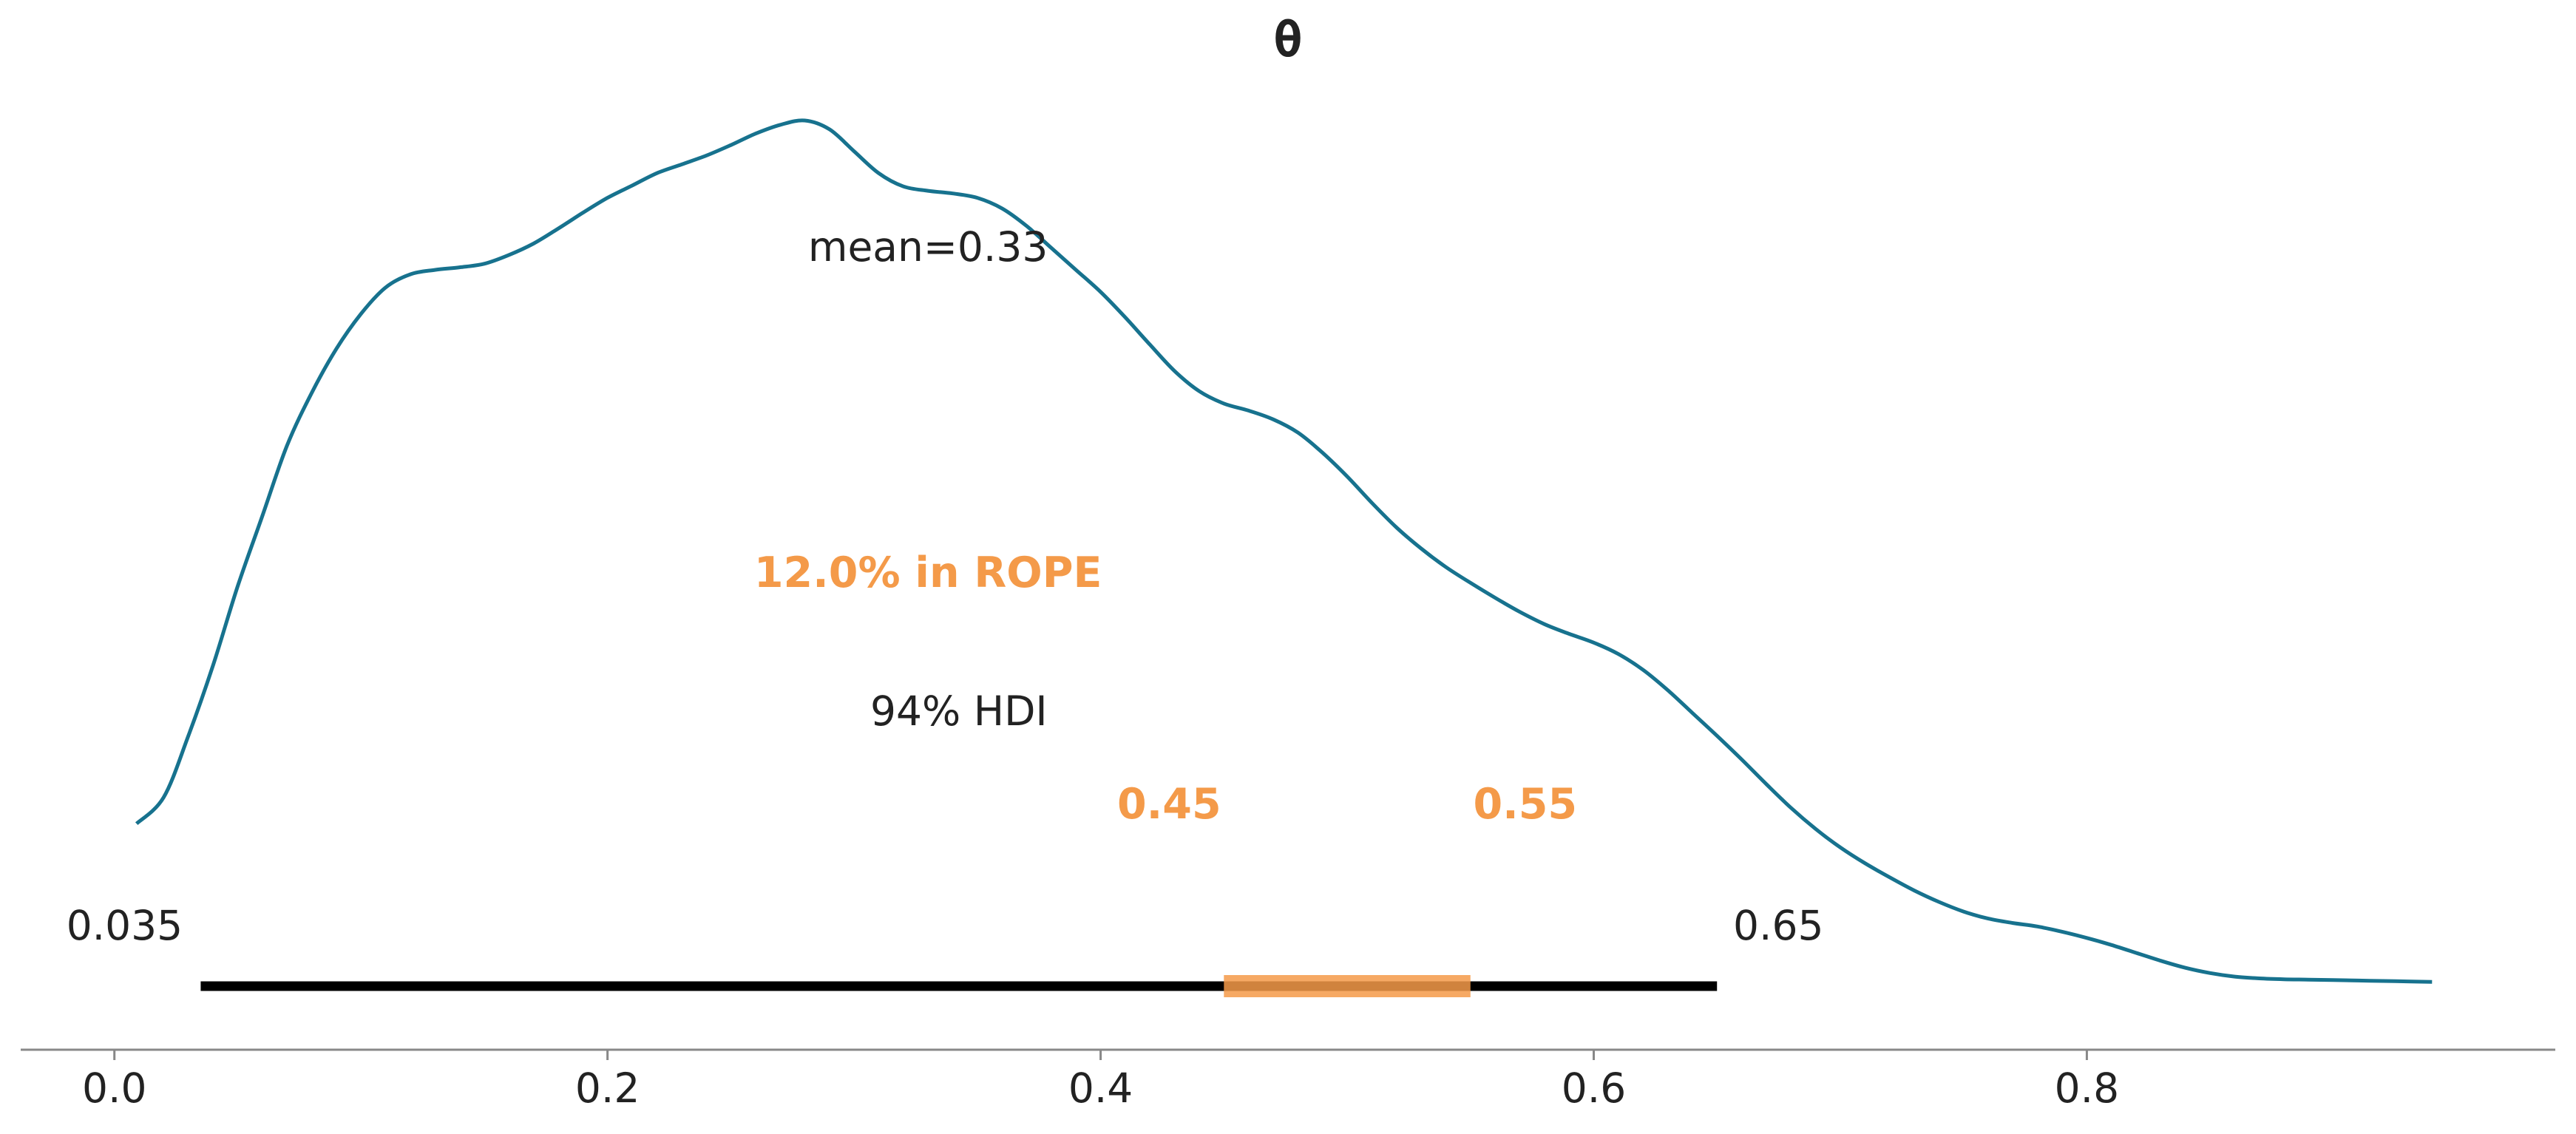 The height and width of the screenshot is (1134, 2576). I want to click on rope-high-label: 0.55, so click(1525, 804).